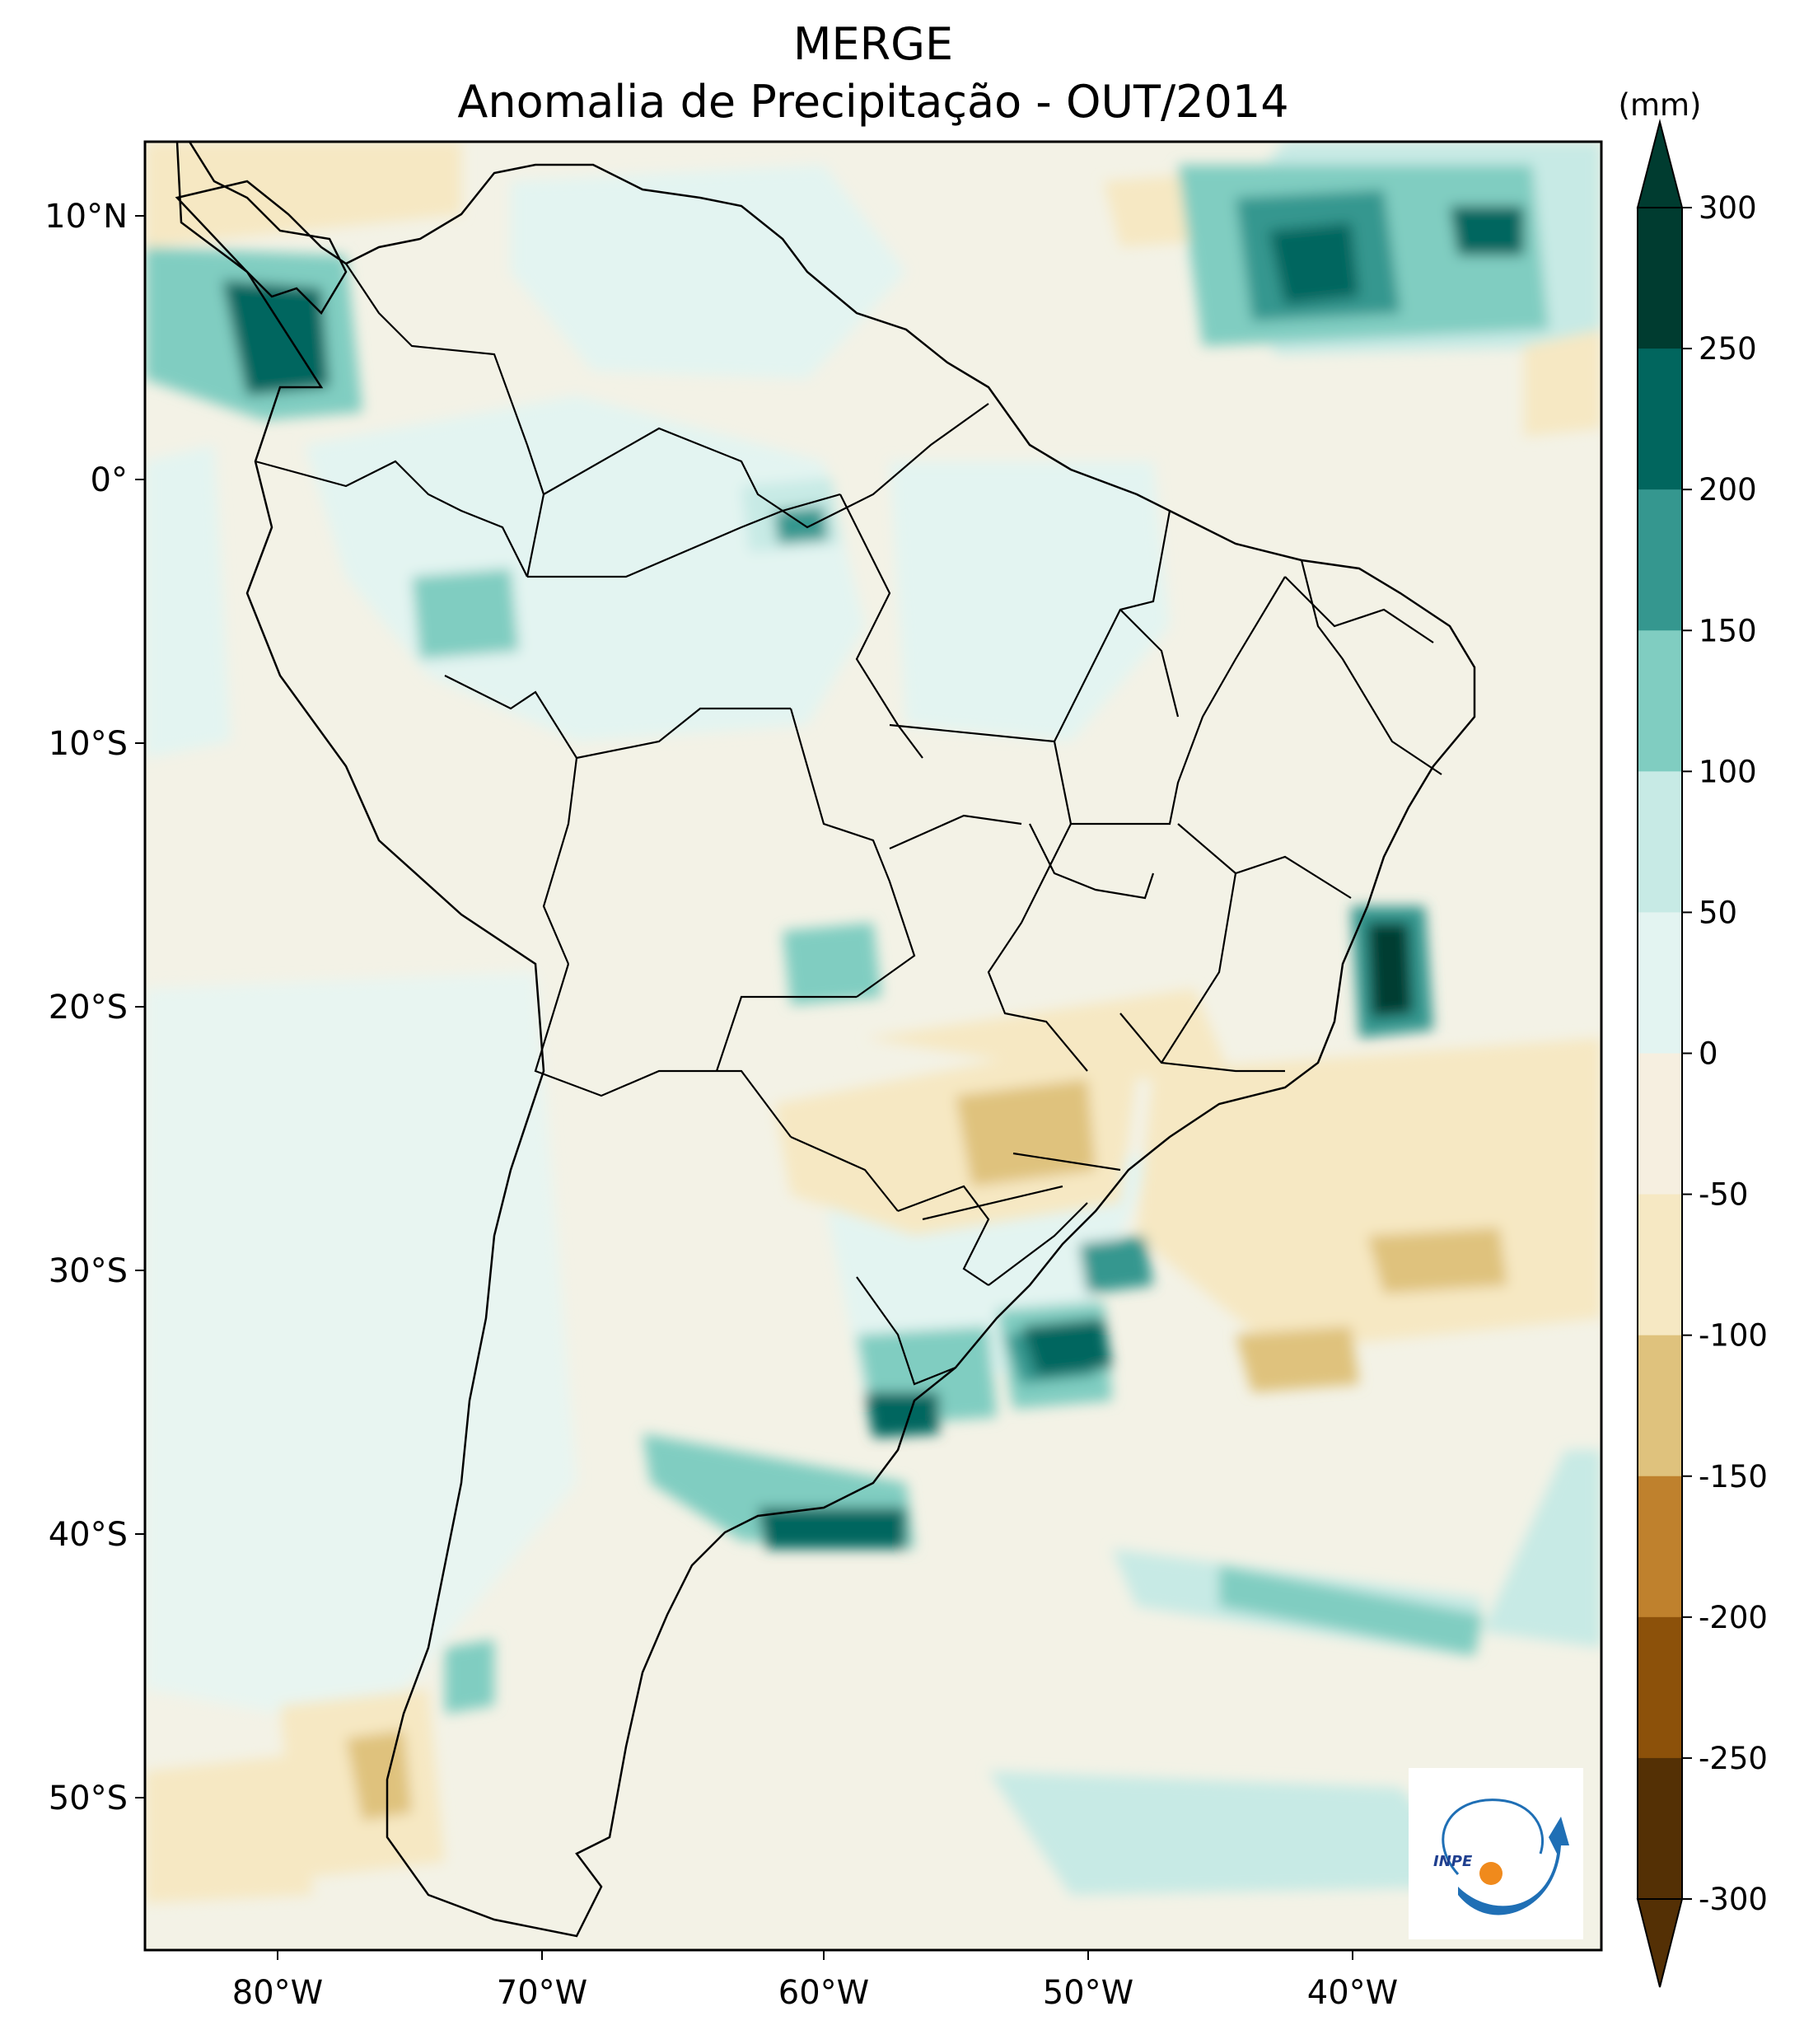  What do you see at coordinates (88, 744) in the screenshot?
I see `lat-label-10s: 10°S` at bounding box center [88, 744].